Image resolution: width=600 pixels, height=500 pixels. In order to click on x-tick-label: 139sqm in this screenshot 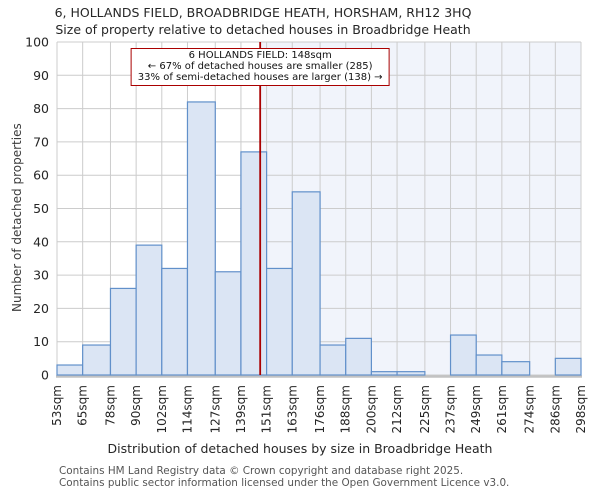, I will do `click(241, 409)`.